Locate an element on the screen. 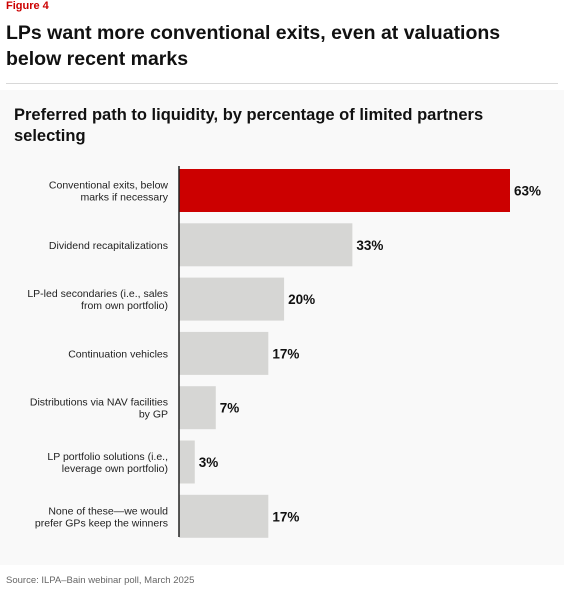 The image size is (564, 595). bar-value-label: 20% is located at coordinates (301, 299).